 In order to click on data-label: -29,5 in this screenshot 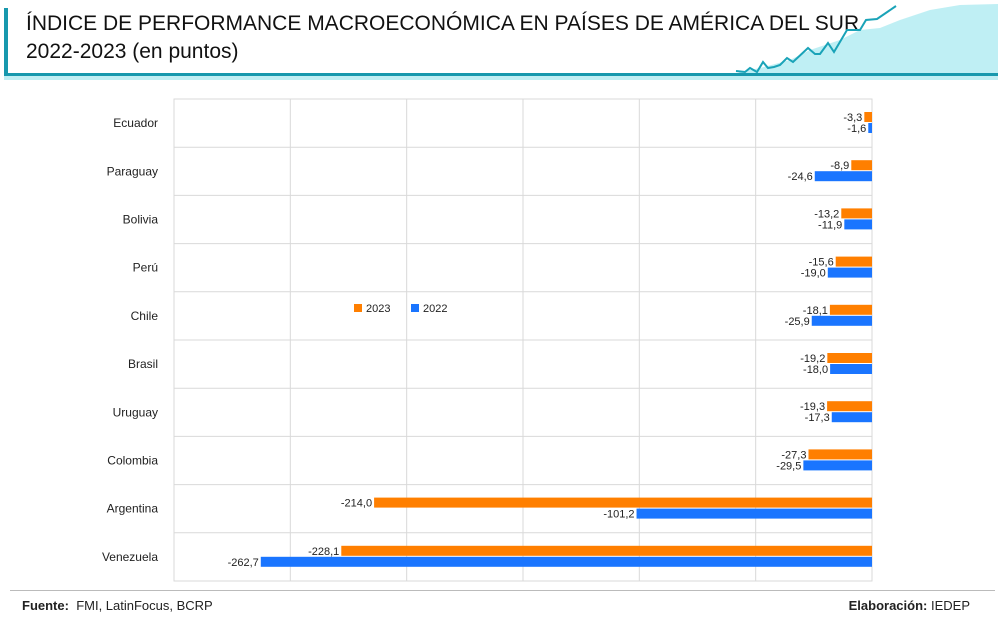, I will do `click(788, 466)`.